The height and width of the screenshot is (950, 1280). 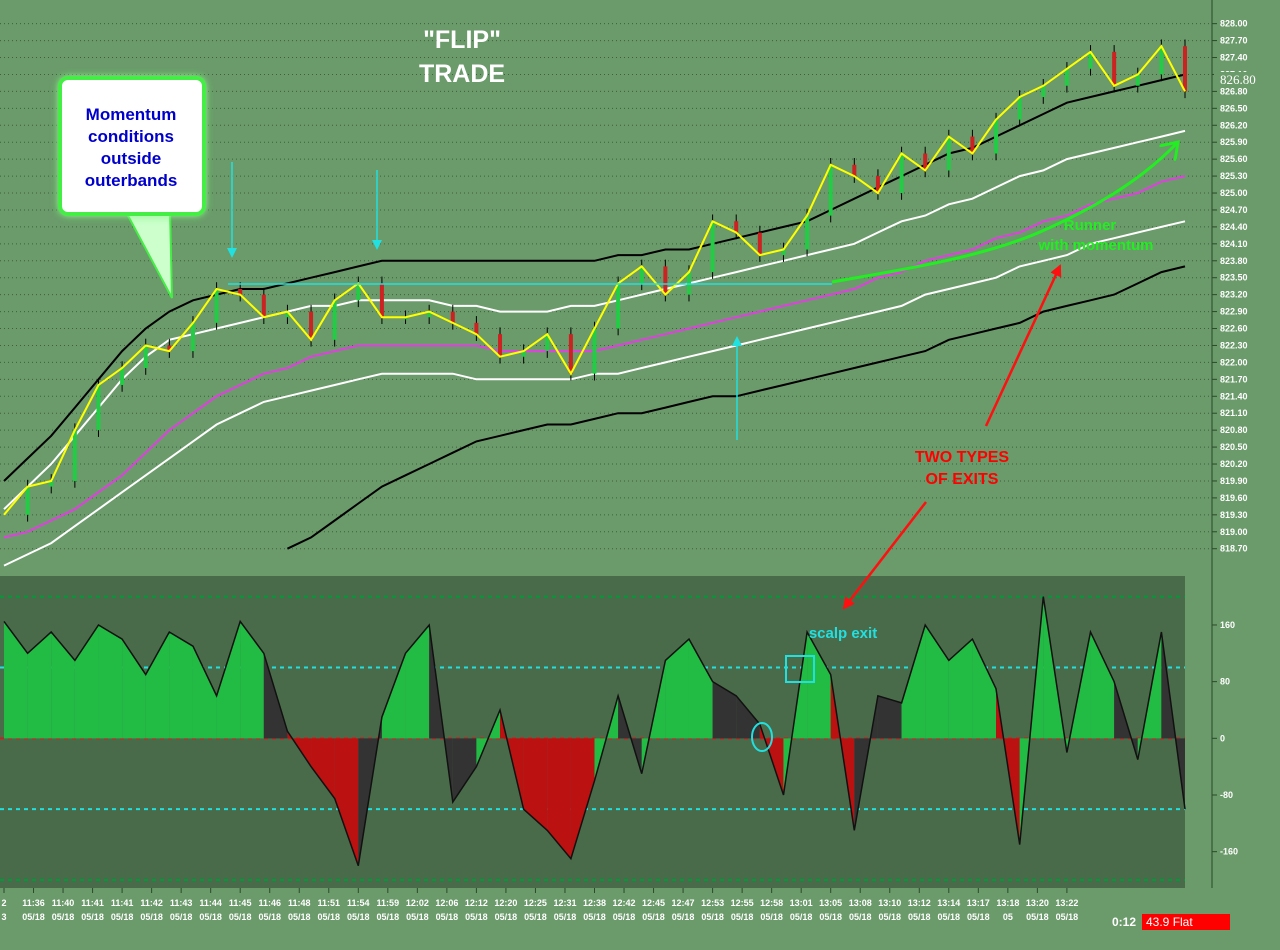 I want to click on time-tick-label: 12:12, so click(x=476, y=903).